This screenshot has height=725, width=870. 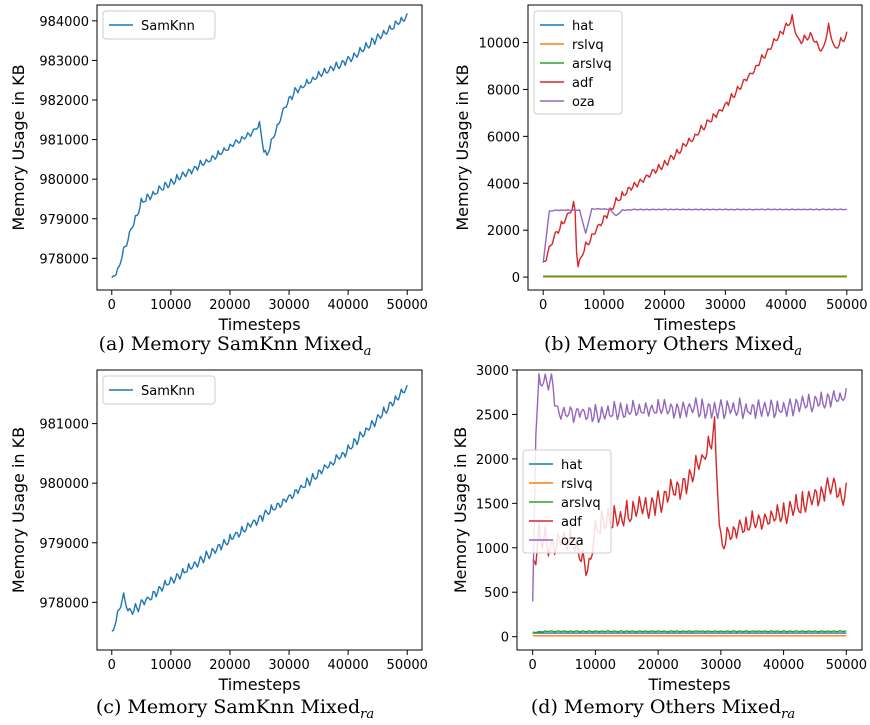 What do you see at coordinates (64, 101) in the screenshot?
I see `y-tick-label: 982000` at bounding box center [64, 101].